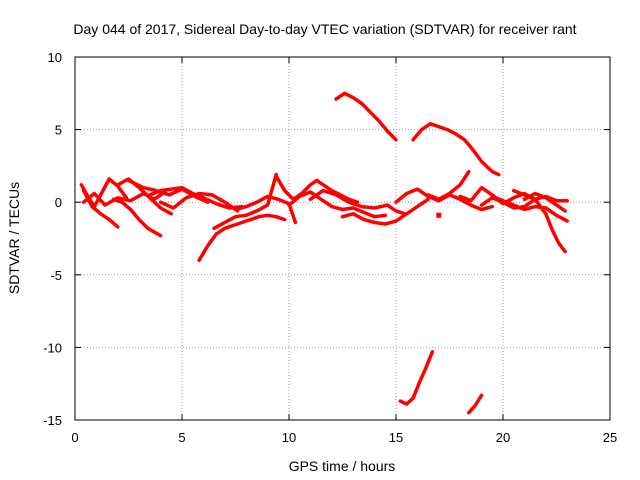 The width and height of the screenshot is (640, 480). I want to click on y-axis-title: SDTVAR / TECUs, so click(14, 238).